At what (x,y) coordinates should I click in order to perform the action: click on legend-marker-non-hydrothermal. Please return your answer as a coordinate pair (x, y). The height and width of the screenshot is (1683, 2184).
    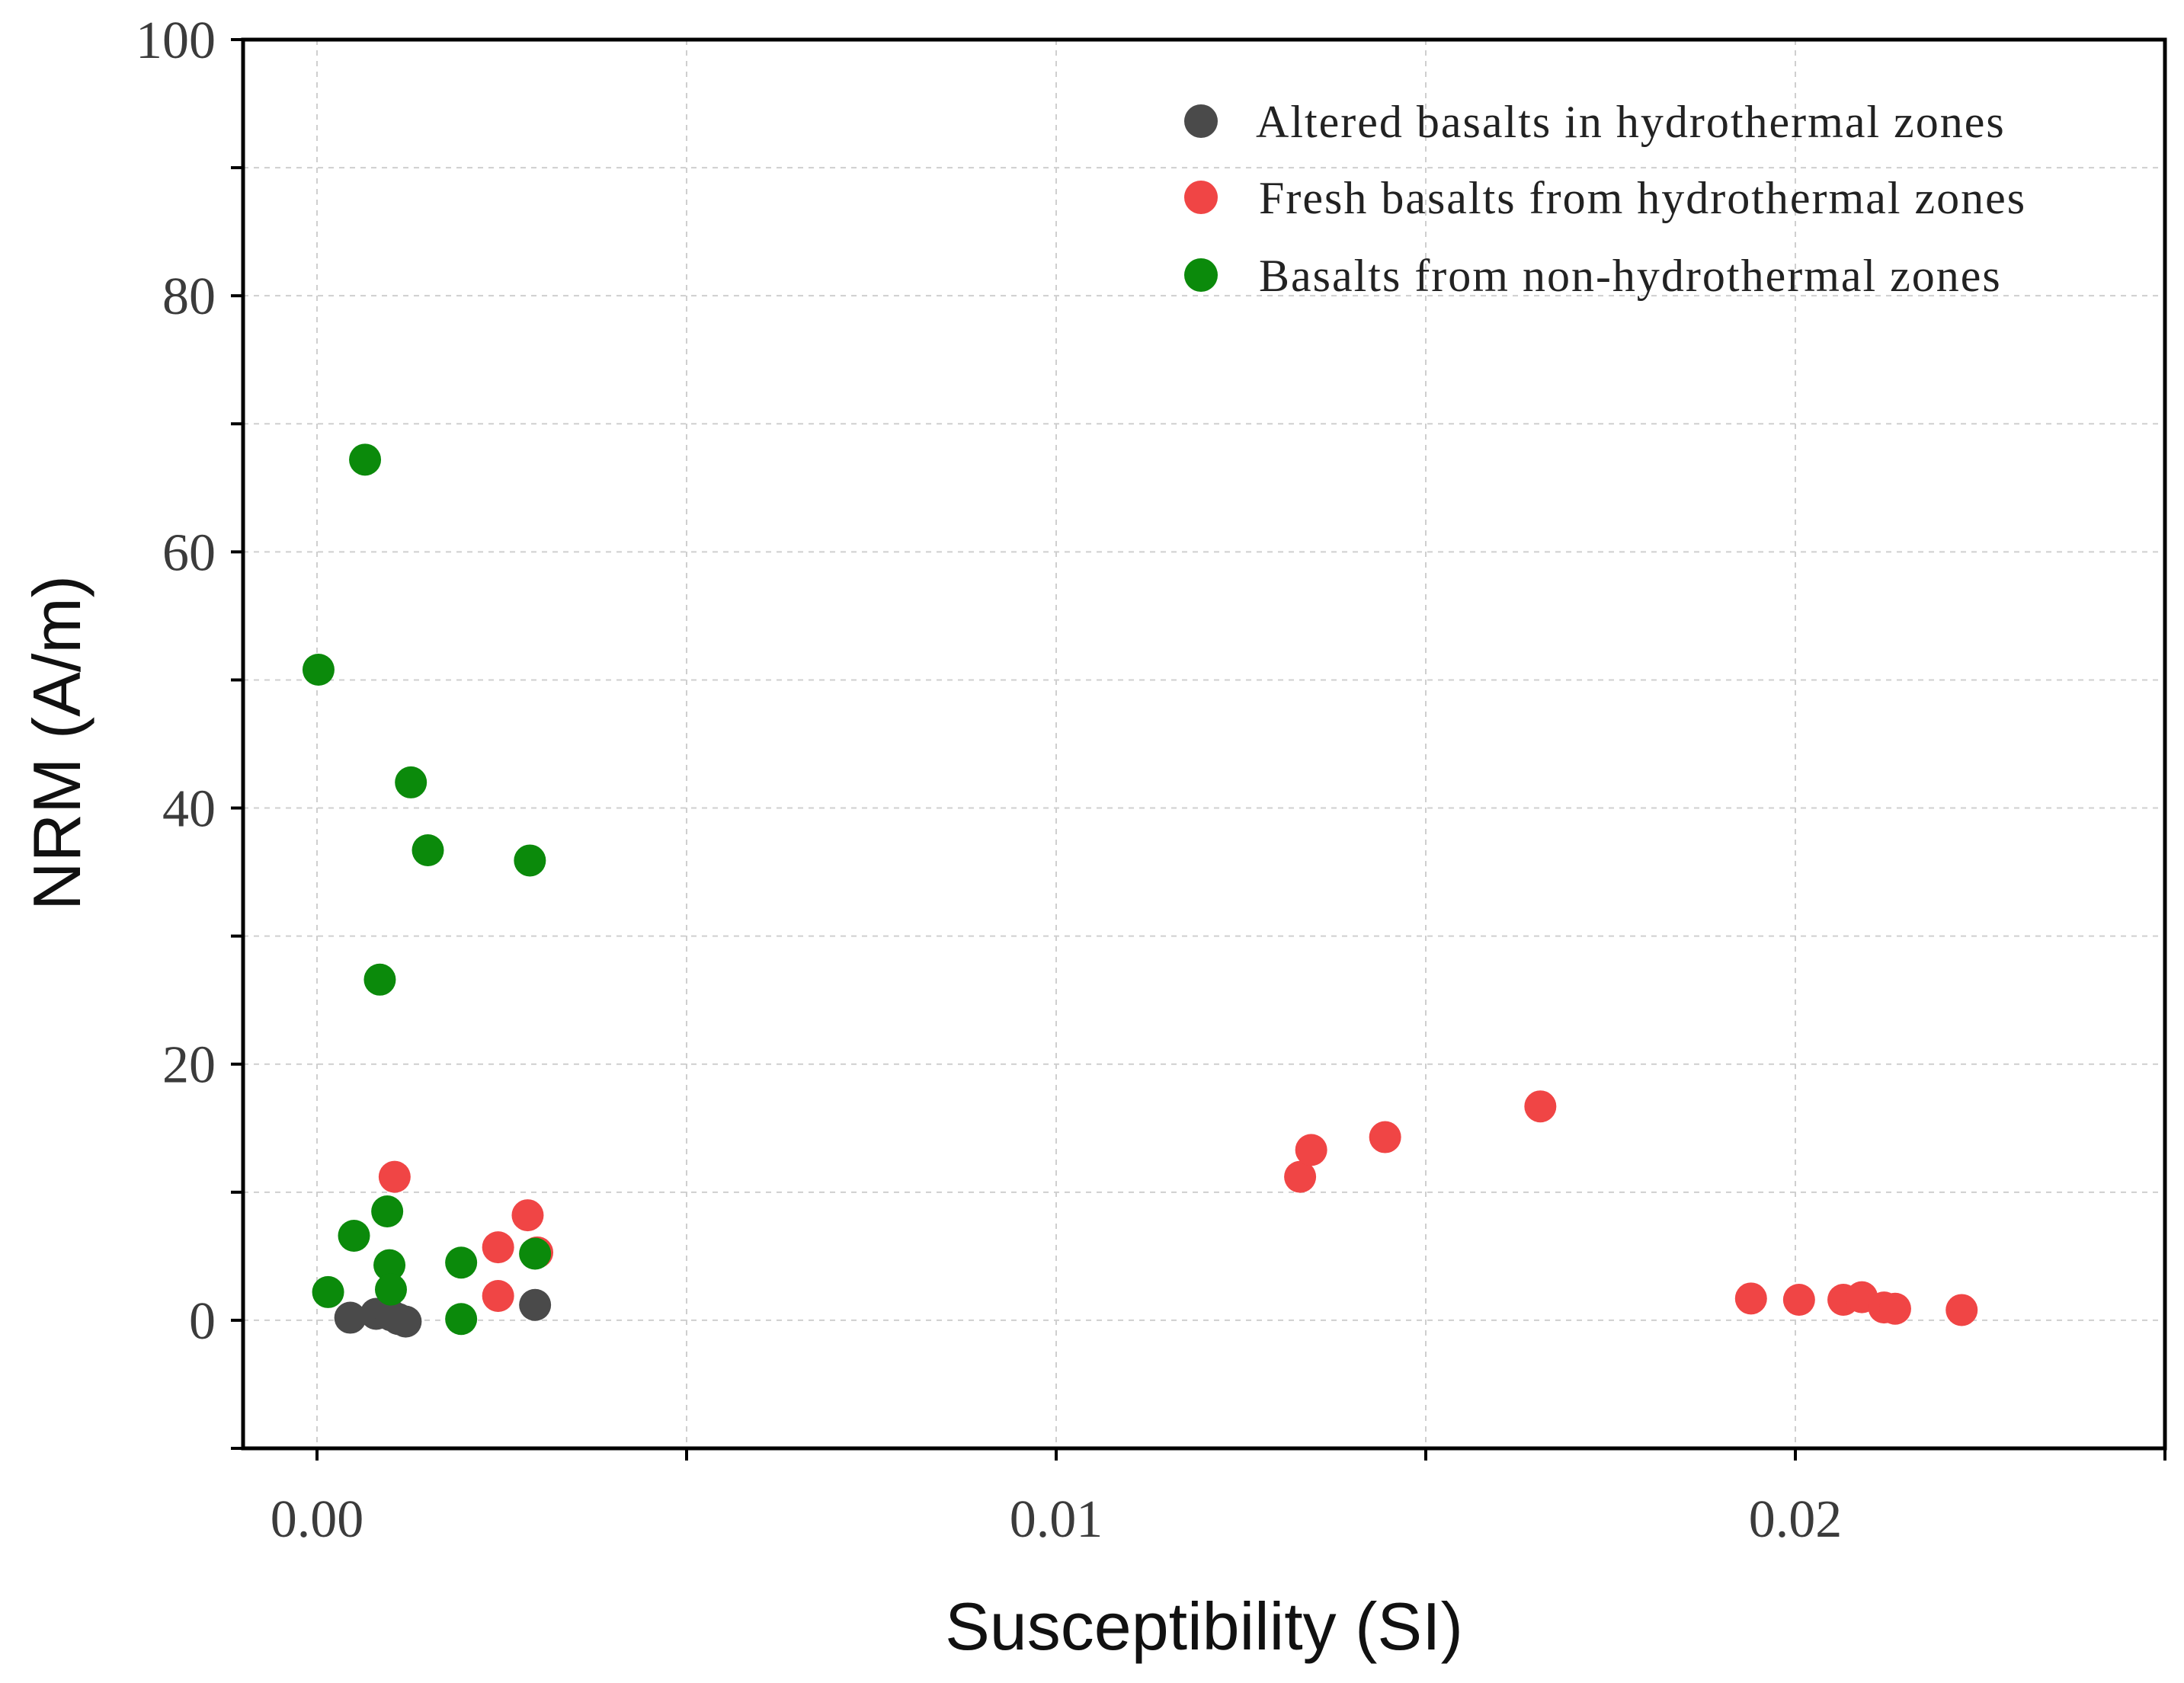
    Looking at the image, I should click on (1201, 275).